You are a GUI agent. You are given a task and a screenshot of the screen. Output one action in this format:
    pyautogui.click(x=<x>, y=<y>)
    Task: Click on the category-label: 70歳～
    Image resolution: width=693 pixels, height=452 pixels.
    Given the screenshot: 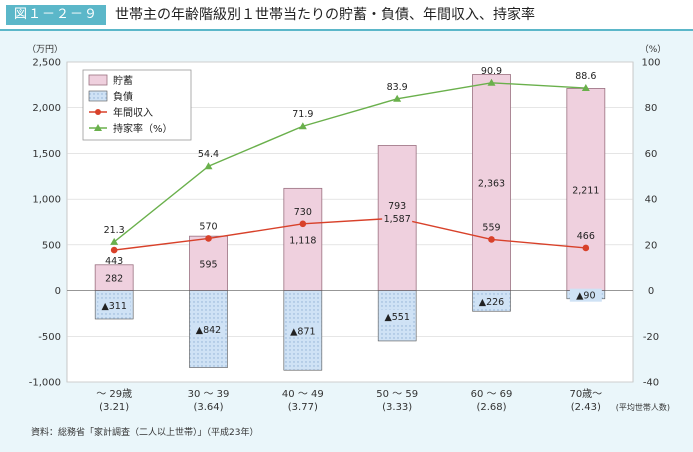 What is the action you would take?
    pyautogui.click(x=585, y=394)
    